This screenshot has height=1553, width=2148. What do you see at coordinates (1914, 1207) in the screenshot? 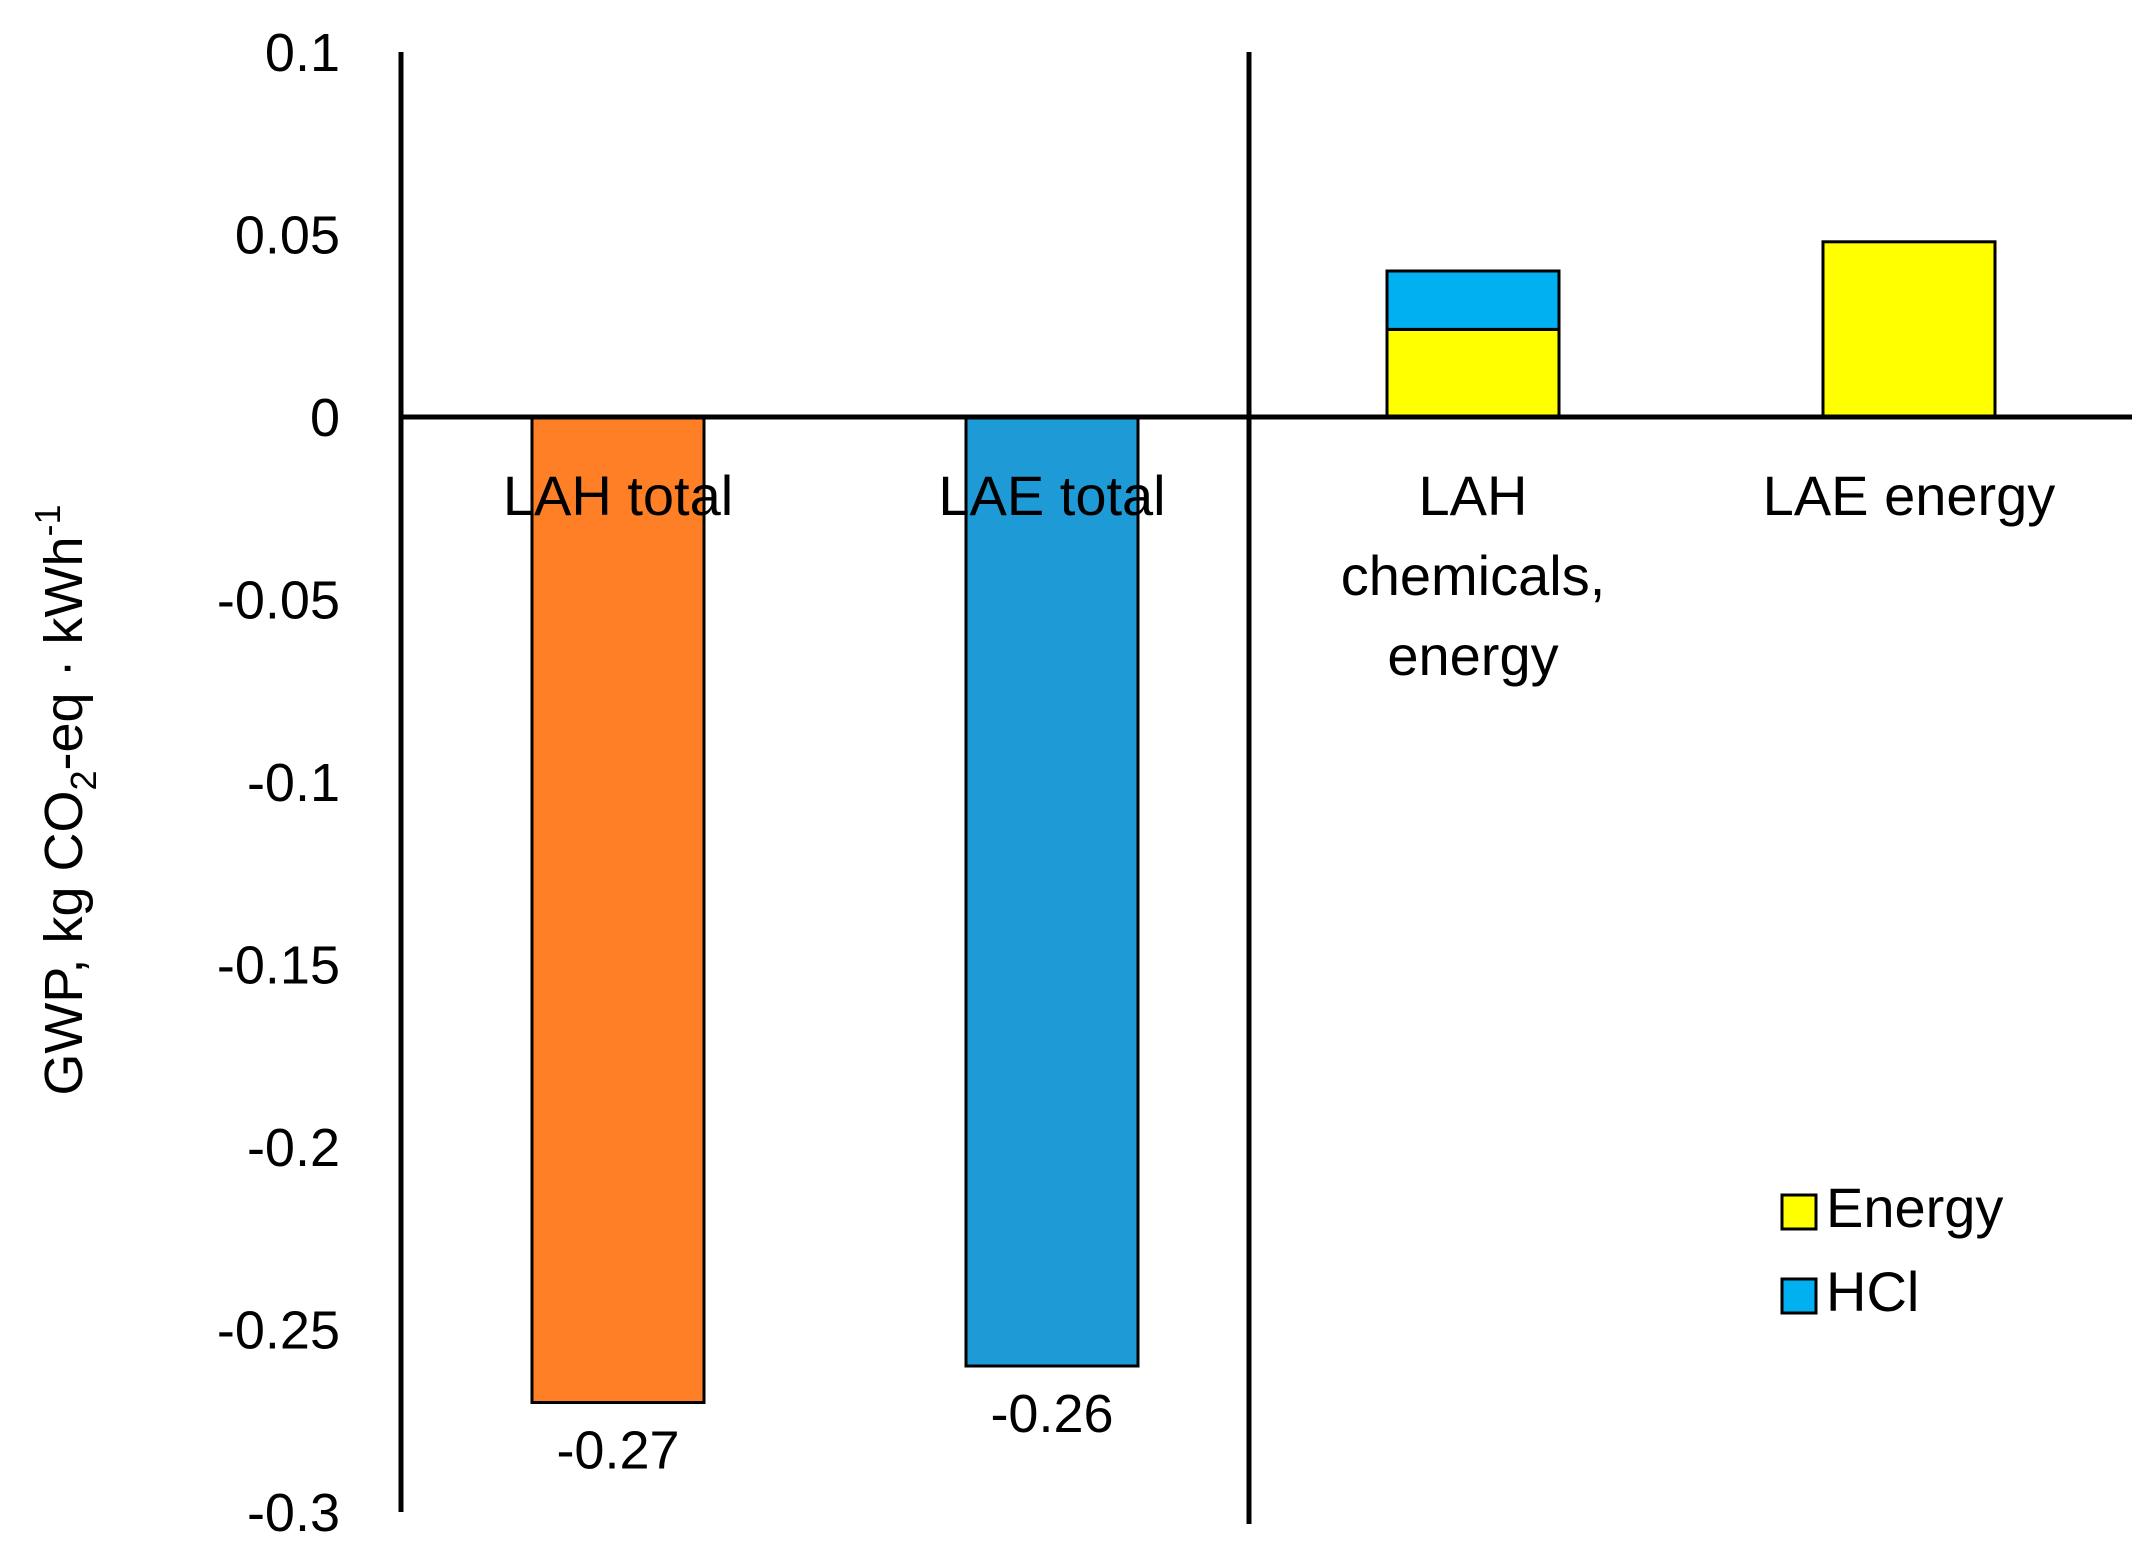
I see `legend-label: Energy` at bounding box center [1914, 1207].